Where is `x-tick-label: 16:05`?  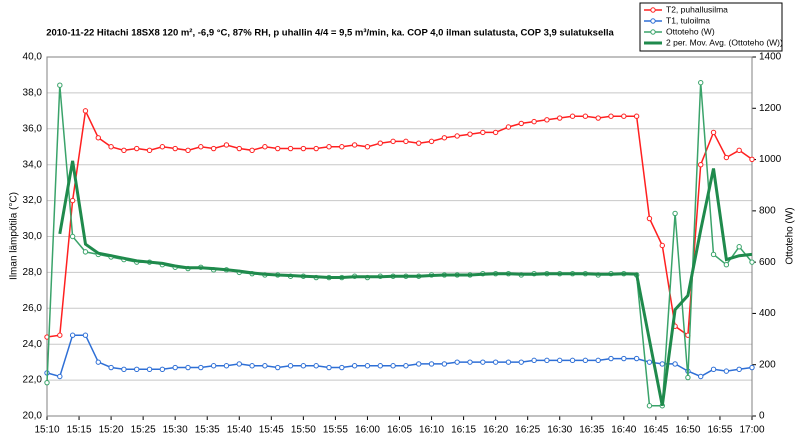 x-tick-label: 16:05 is located at coordinates (399, 430).